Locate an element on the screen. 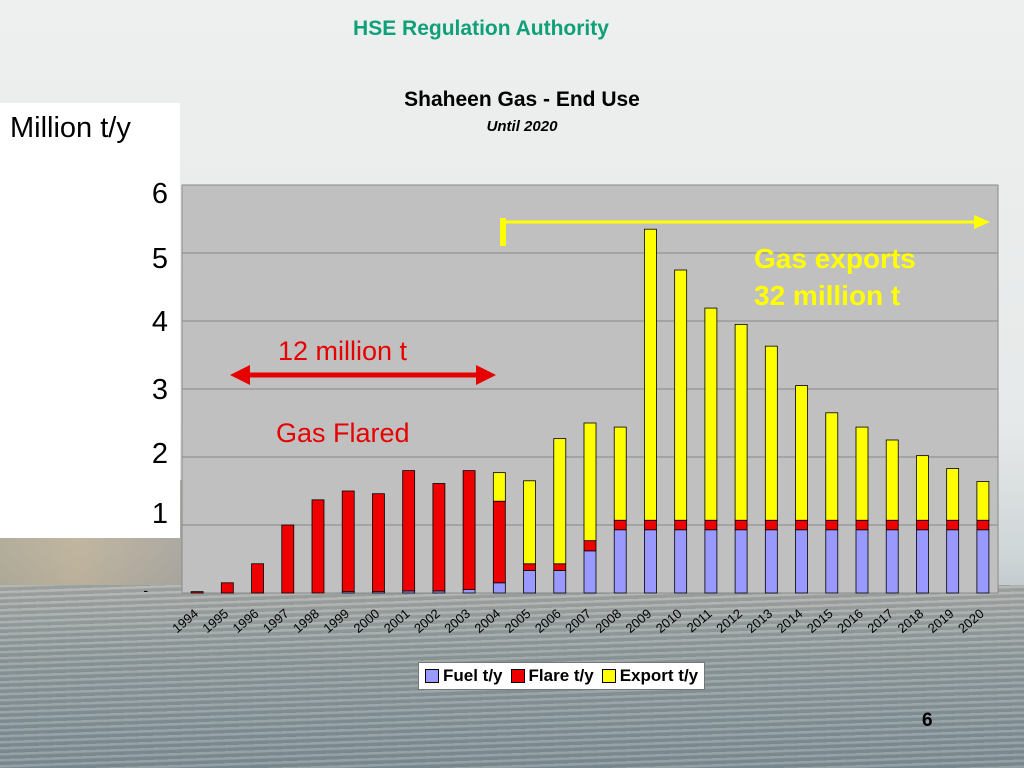 Image resolution: width=1024 pixels, height=768 pixels. x-tick-label: 2017 is located at coordinates (880, 621).